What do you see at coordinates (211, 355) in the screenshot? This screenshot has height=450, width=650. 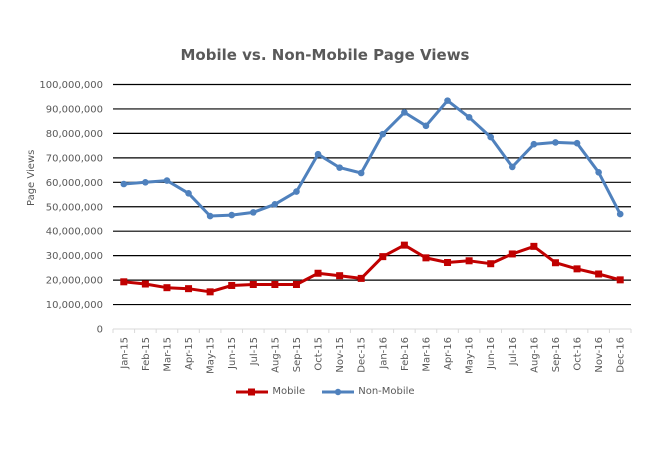 I see `x-tick-label: May-15` at bounding box center [211, 355].